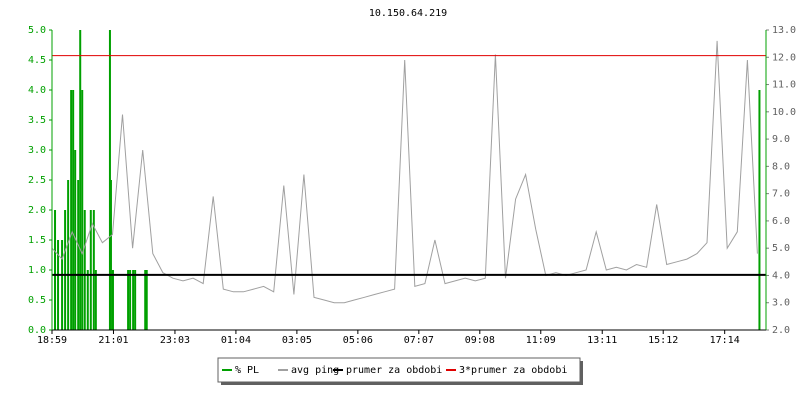  I want to click on y2-tick-label: 10.0, so click(784, 112).